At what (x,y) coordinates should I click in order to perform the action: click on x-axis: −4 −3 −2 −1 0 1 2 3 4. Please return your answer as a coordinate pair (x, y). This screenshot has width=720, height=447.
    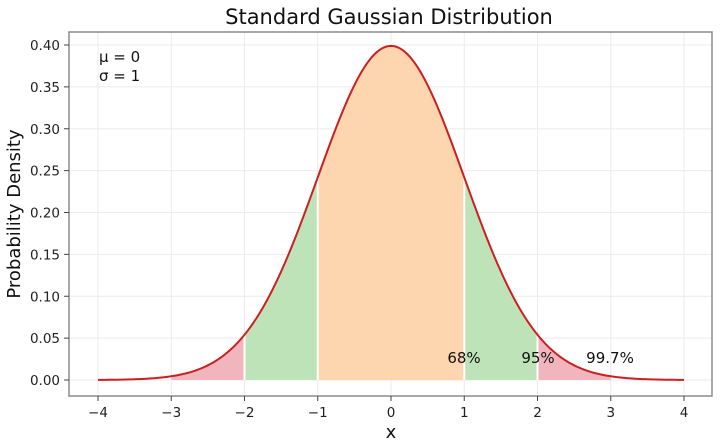
    Looking at the image, I should click on (388, 408).